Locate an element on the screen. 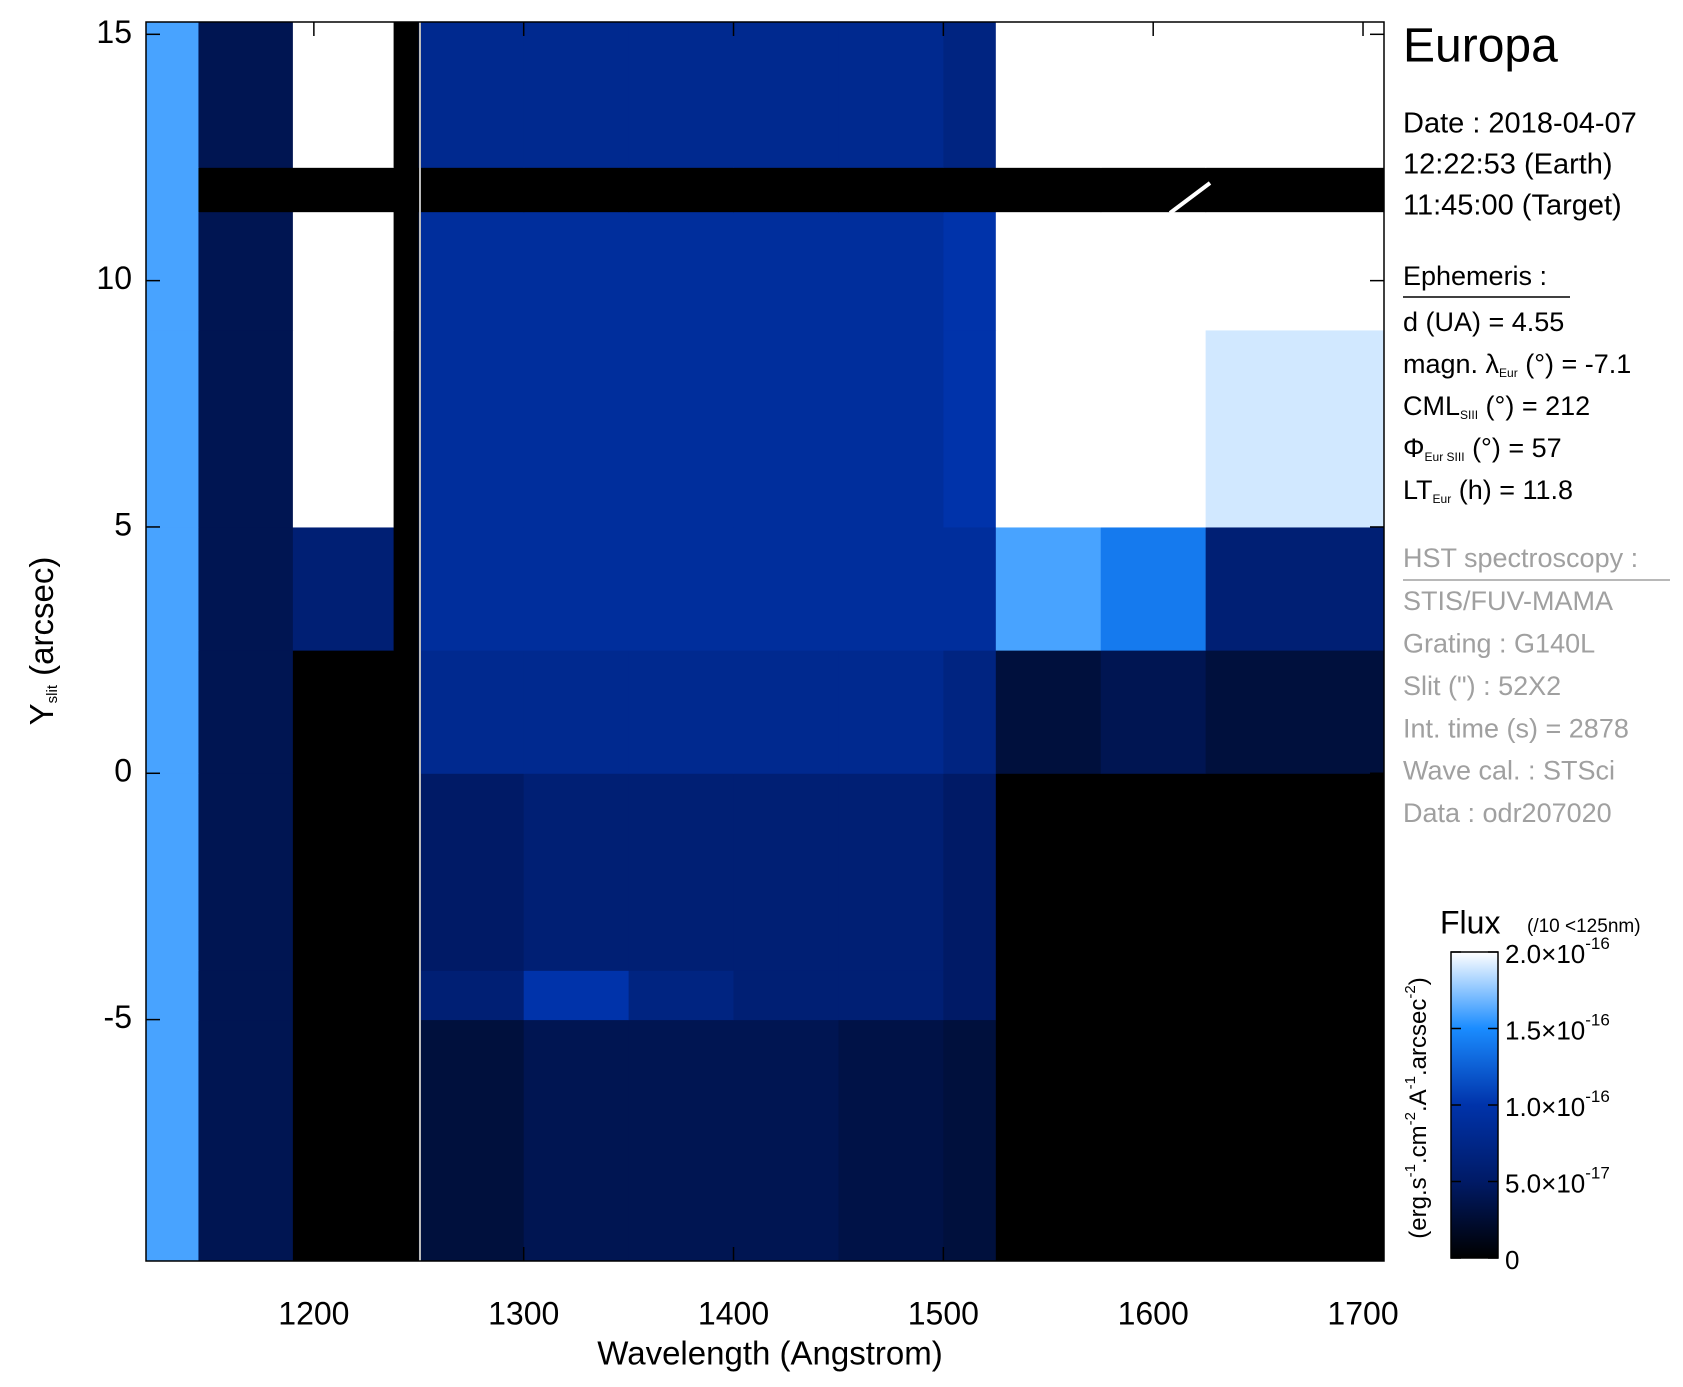 The width and height of the screenshot is (1683, 1387). instrument-line: Wave cal. : STSci is located at coordinates (1509, 771).